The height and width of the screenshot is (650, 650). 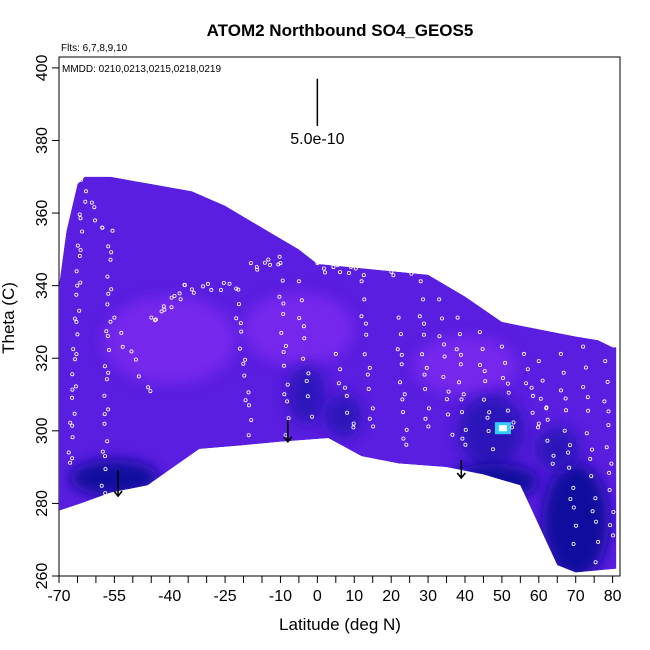 What do you see at coordinates (288, 431) in the screenshot?
I see `vector-arrow` at bounding box center [288, 431].